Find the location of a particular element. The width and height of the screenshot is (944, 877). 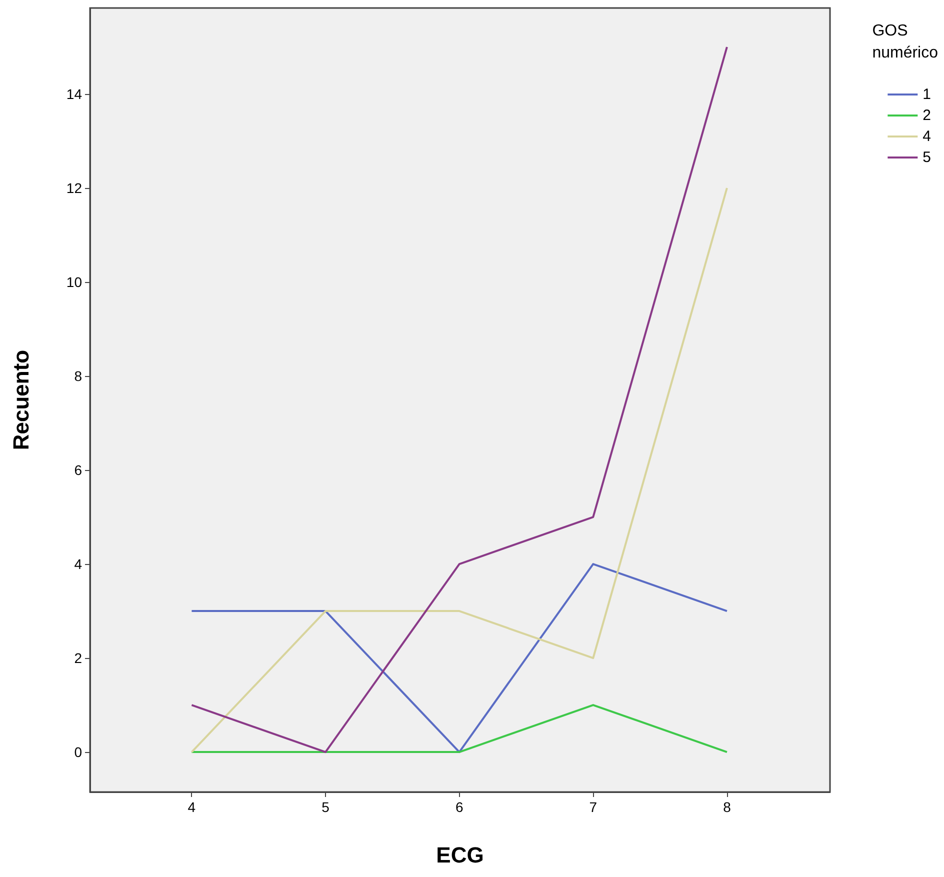

legend-label: 4 is located at coordinates (926, 136).